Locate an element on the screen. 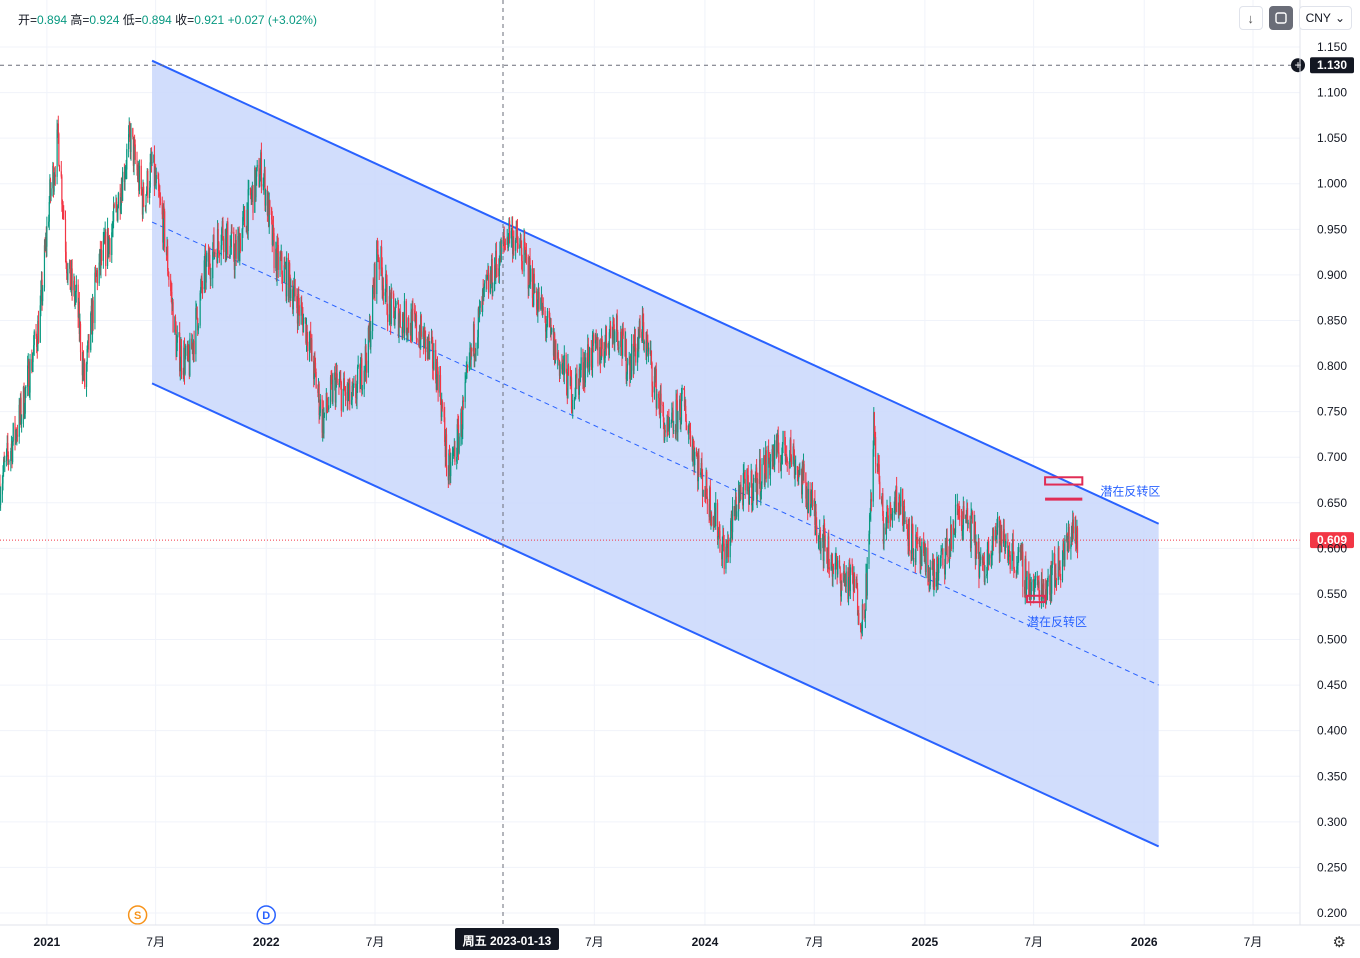  settings-gear-icon: ⚙ is located at coordinates (1339, 942).